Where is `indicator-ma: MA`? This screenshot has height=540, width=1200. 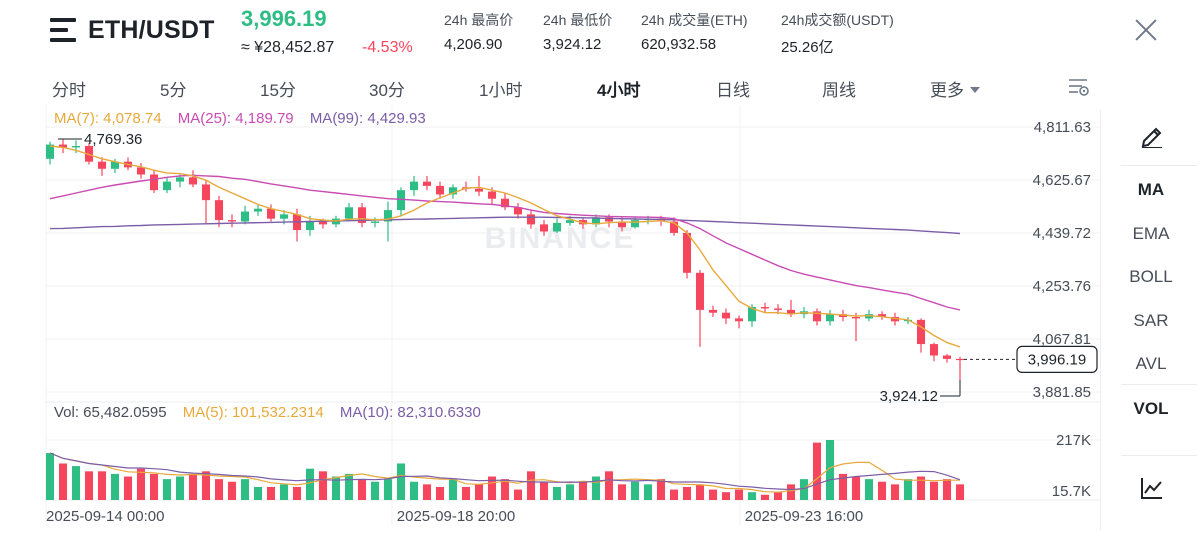
indicator-ma: MA is located at coordinates (1151, 189).